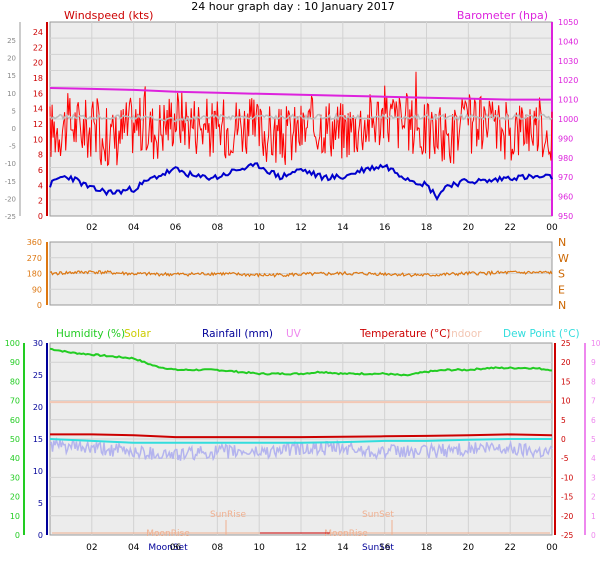 The height and width of the screenshot is (561, 608). Describe the element at coordinates (565, 177) in the screenshot. I see `baro-tick-label: 970` at that location.